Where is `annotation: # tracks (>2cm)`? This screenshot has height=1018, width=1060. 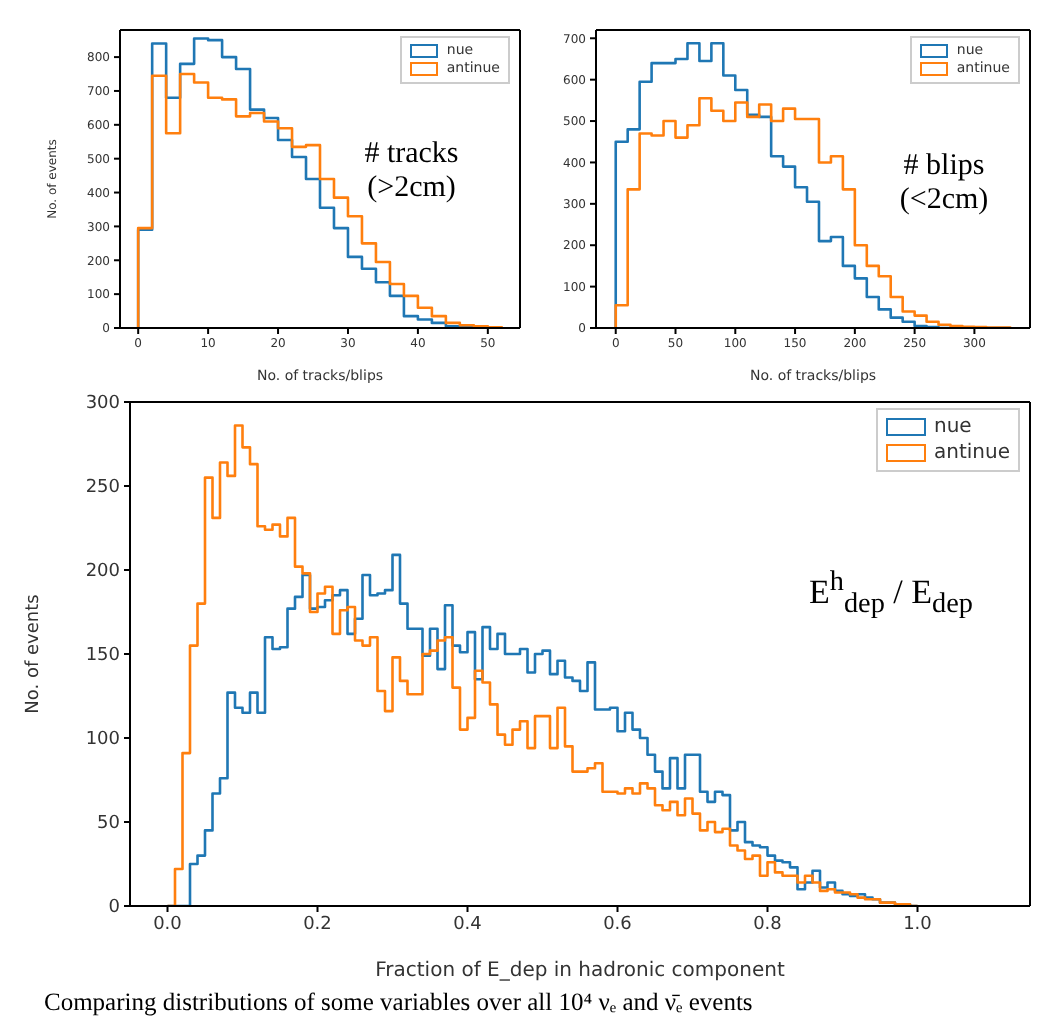
annotation: # tracks (>2cm) is located at coordinates (411, 172).